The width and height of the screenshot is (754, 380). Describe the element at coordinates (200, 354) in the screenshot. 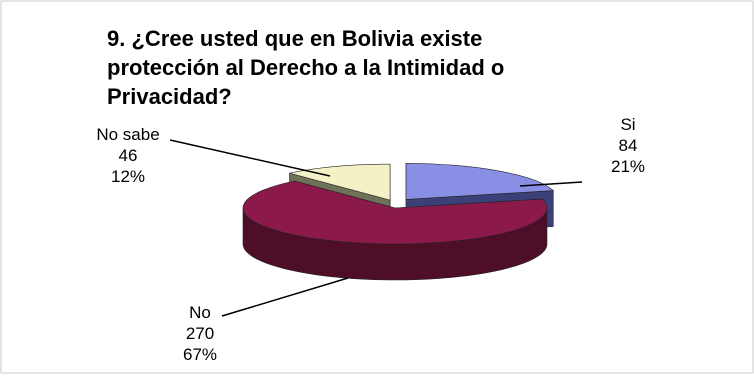

I see `slice-percent-no: 67%` at that location.